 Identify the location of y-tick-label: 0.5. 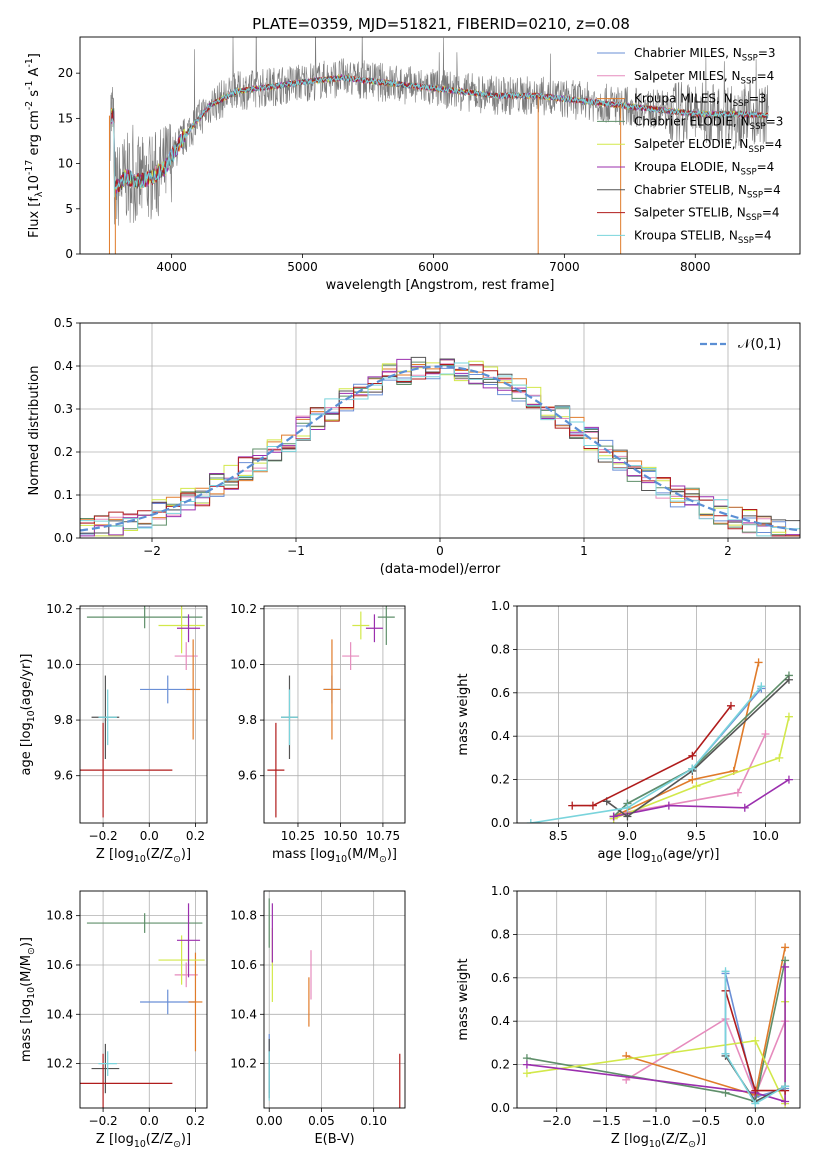
(63, 323).